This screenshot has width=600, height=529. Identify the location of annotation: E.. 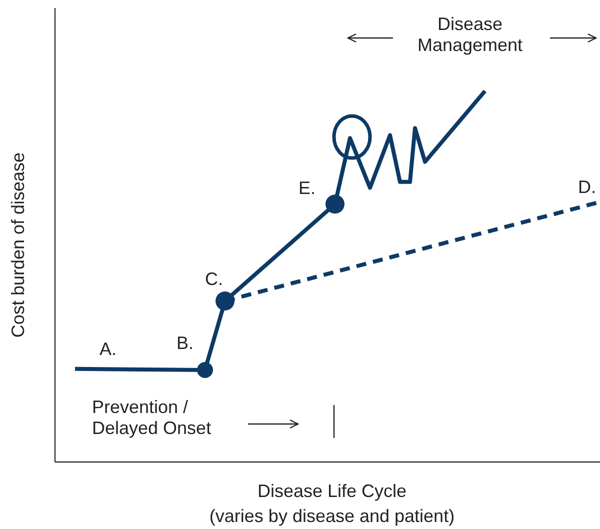
(307, 188).